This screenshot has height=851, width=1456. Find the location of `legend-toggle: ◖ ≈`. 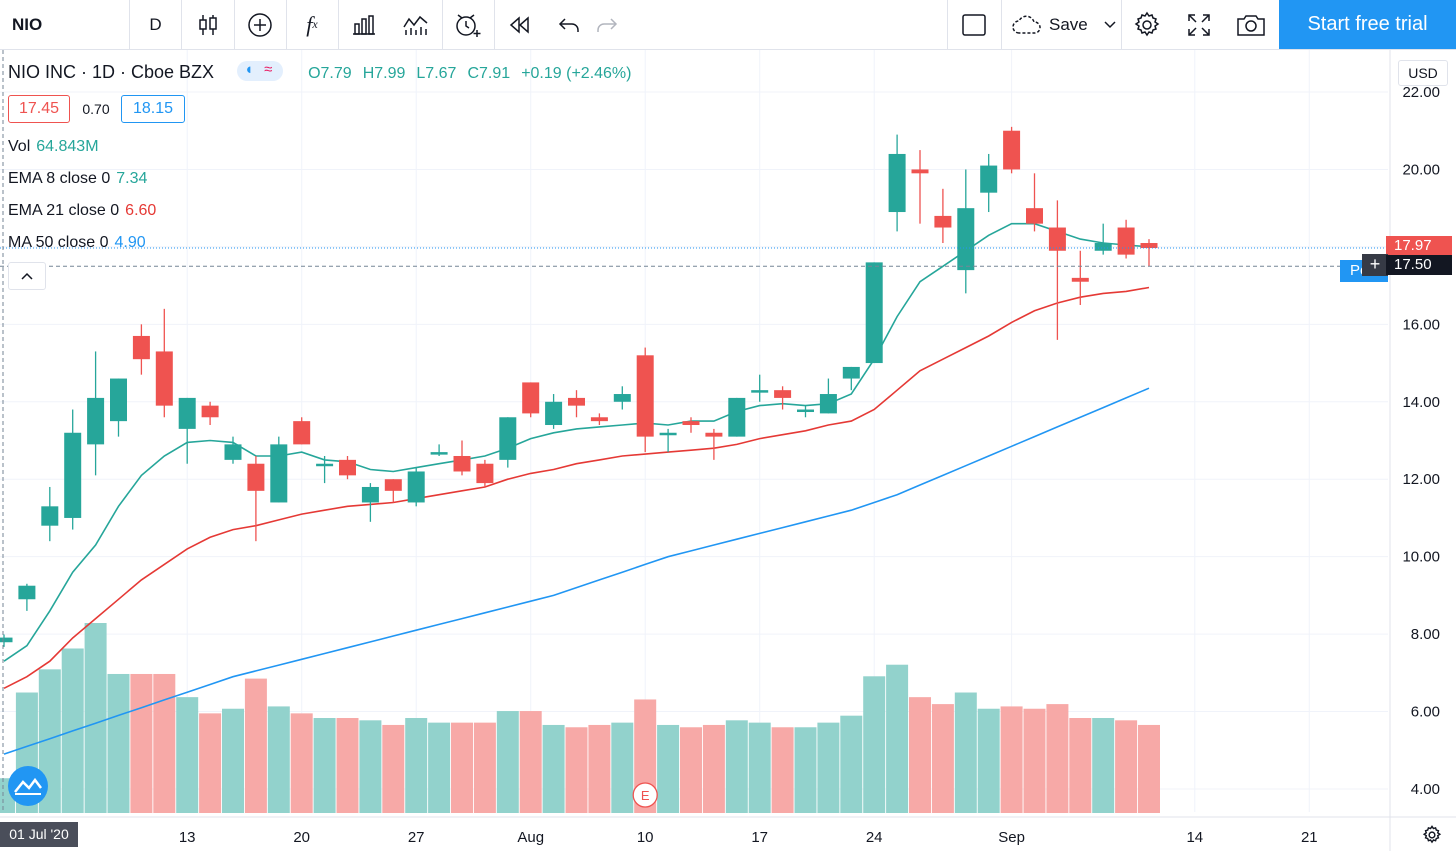

legend-toggle: ◖ ≈ is located at coordinates (260, 71).